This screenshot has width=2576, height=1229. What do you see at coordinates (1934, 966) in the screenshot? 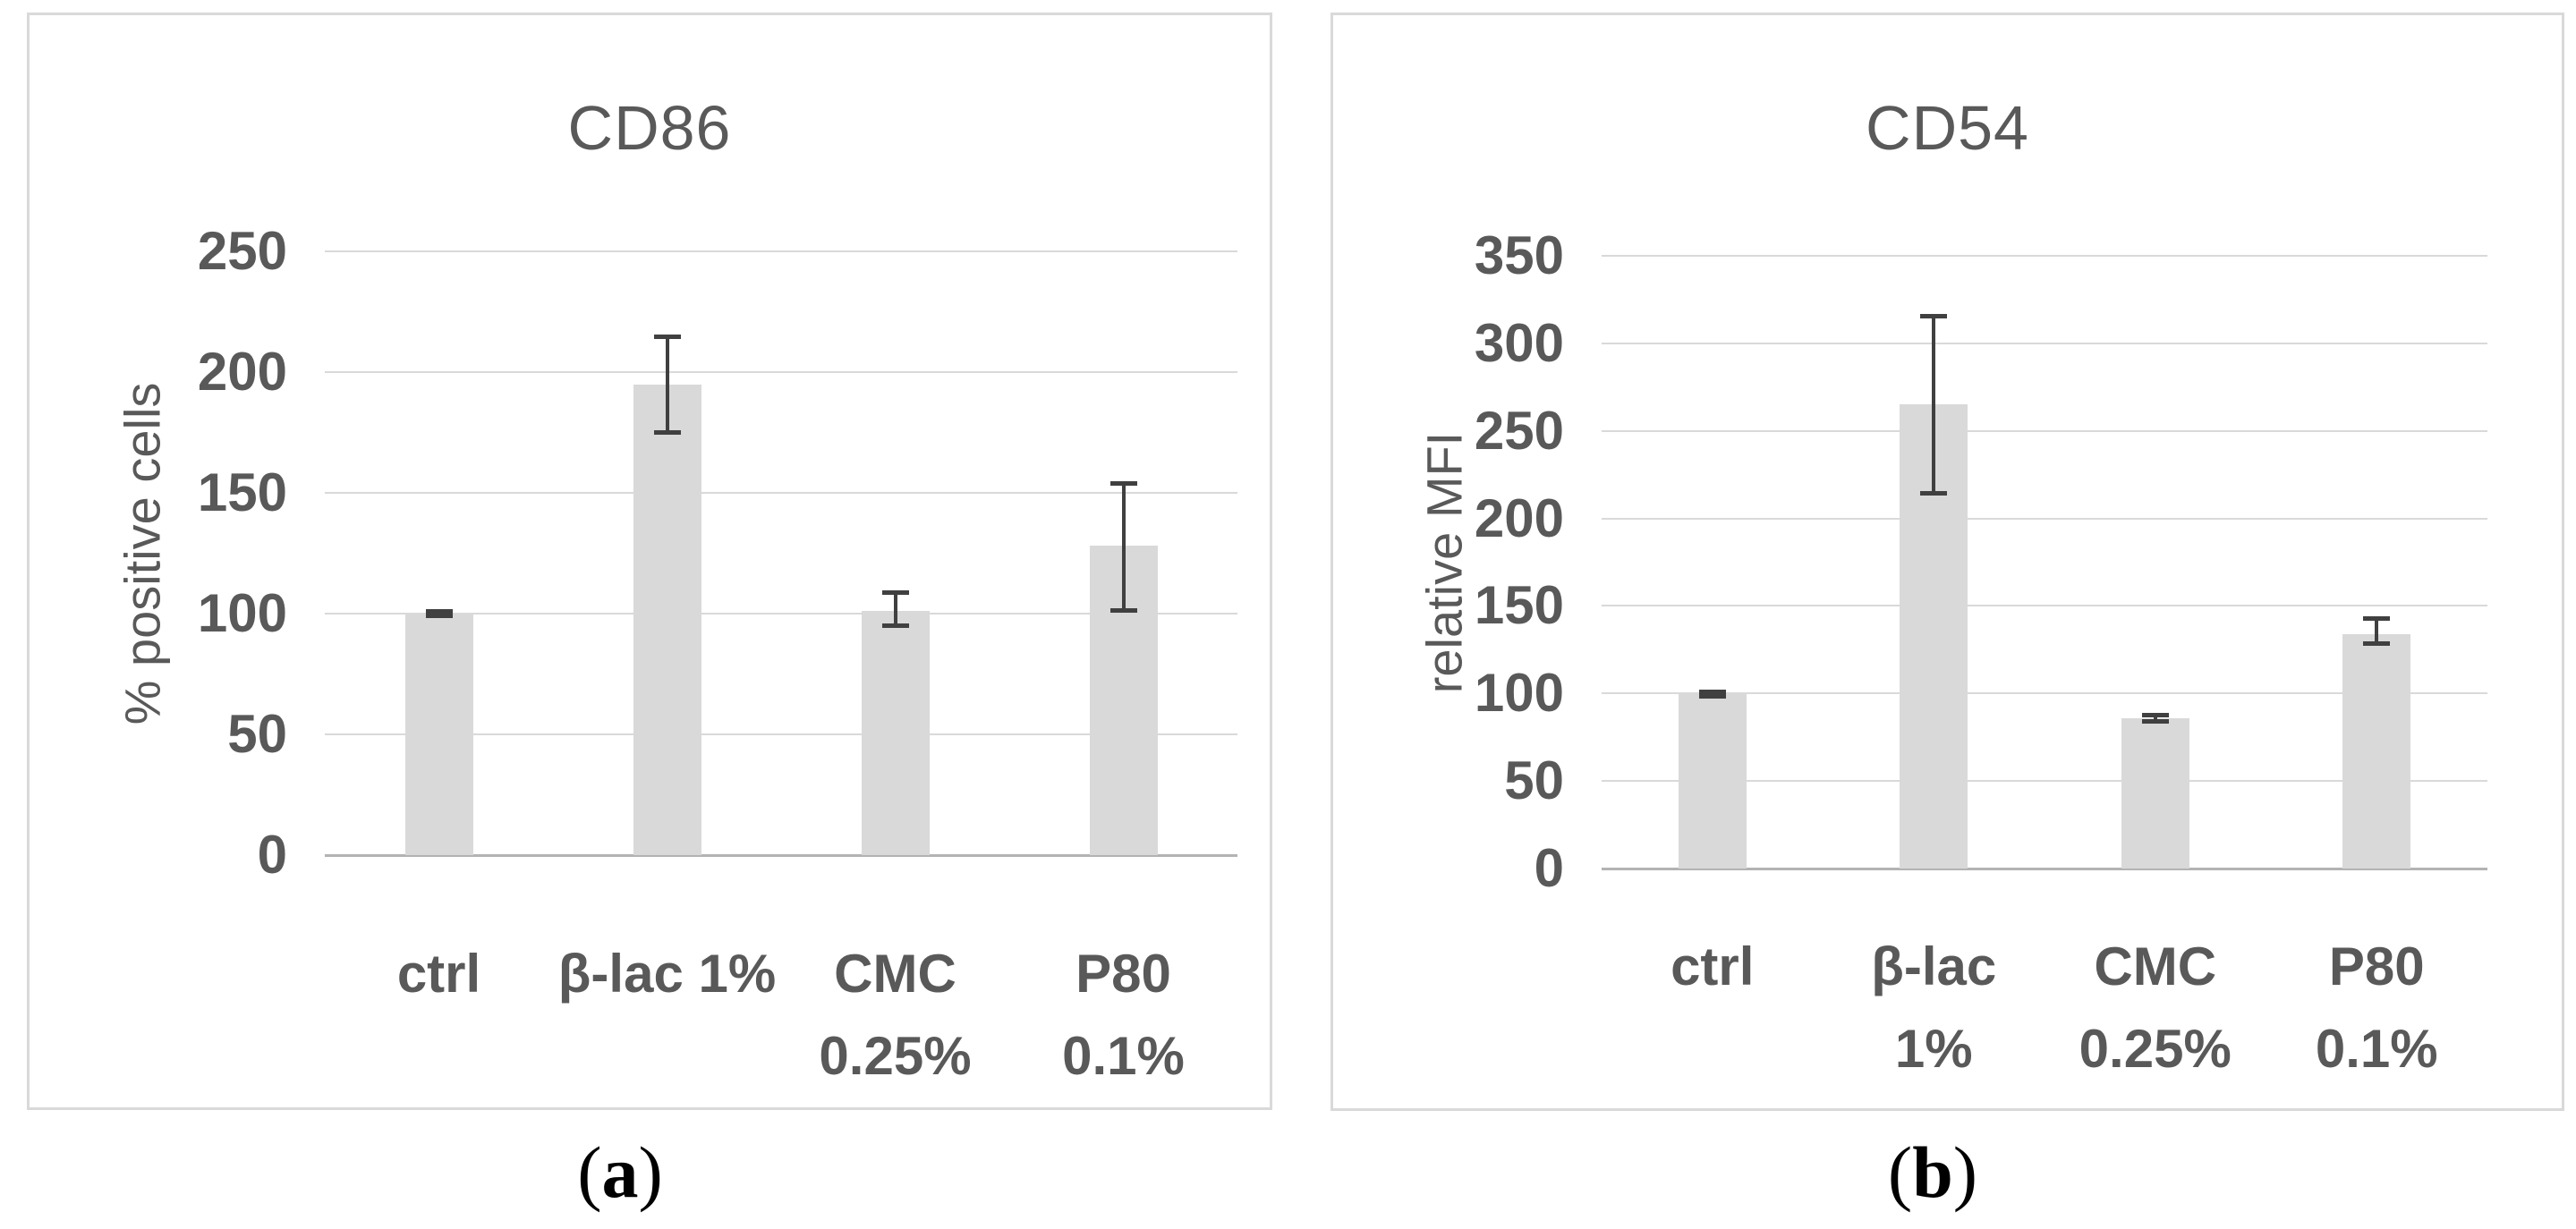
I see `category-label-line: β-lac` at bounding box center [1934, 966].